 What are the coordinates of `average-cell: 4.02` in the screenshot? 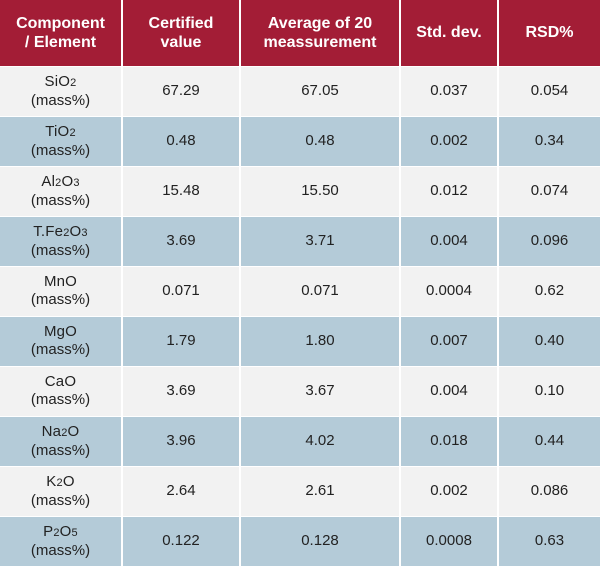 It's located at (320, 440).